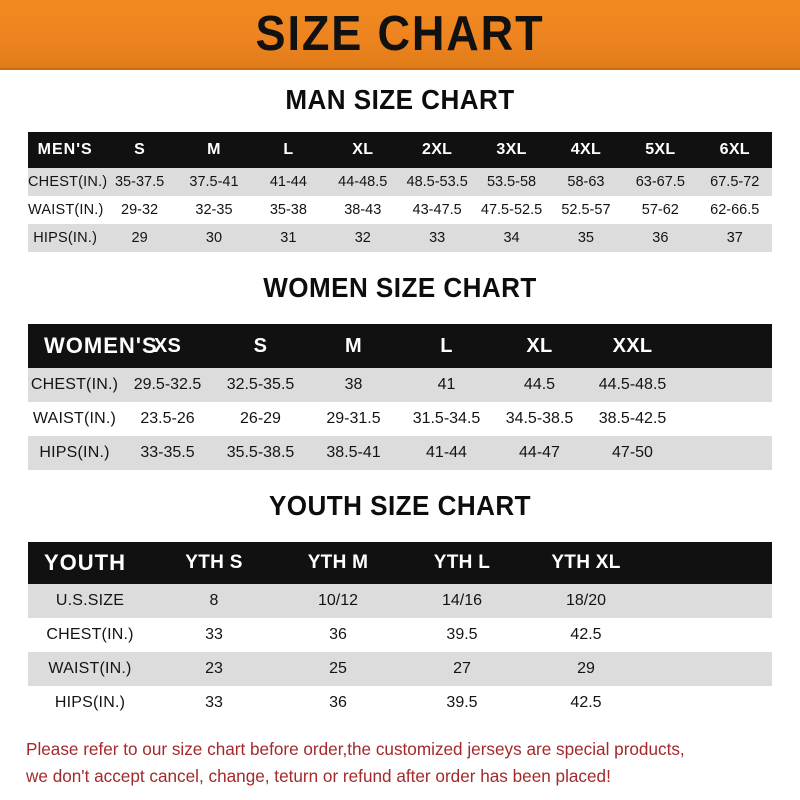 The width and height of the screenshot is (800, 800). What do you see at coordinates (660, 182) in the screenshot?
I see `men-cell: 63-67.5` at bounding box center [660, 182].